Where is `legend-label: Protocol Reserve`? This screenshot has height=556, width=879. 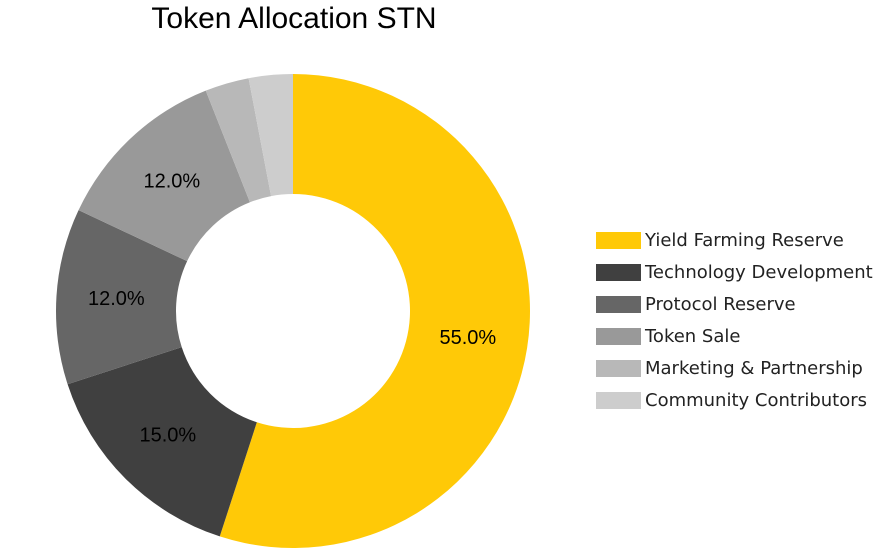 legend-label: Protocol Reserve is located at coordinates (720, 304).